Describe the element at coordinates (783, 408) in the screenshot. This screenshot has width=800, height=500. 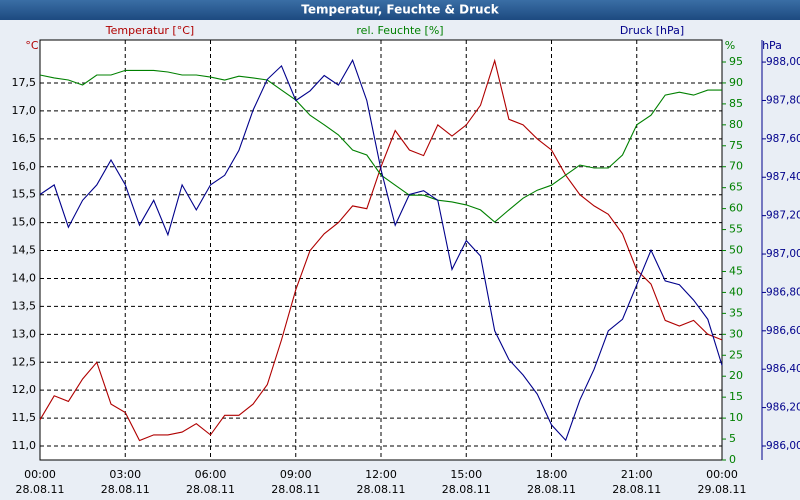
I see `y3-tick-label: 986,20` at that location.